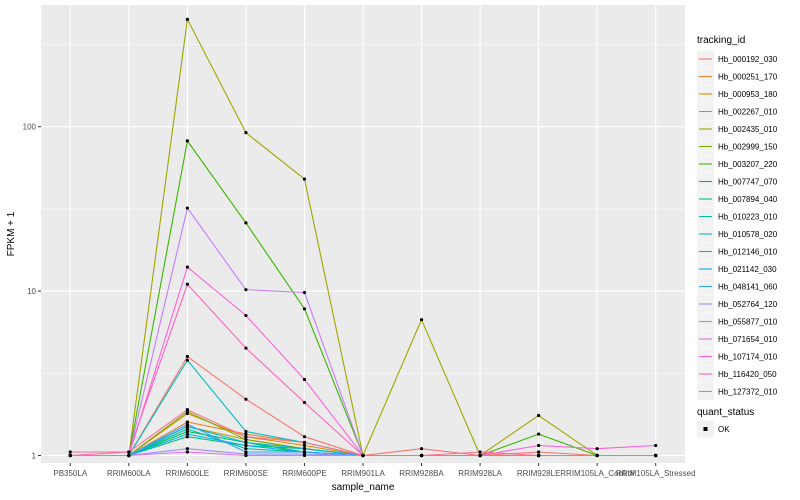 The height and width of the screenshot is (500, 800). I want to click on legend-label: Hb_055877_010, so click(748, 322).